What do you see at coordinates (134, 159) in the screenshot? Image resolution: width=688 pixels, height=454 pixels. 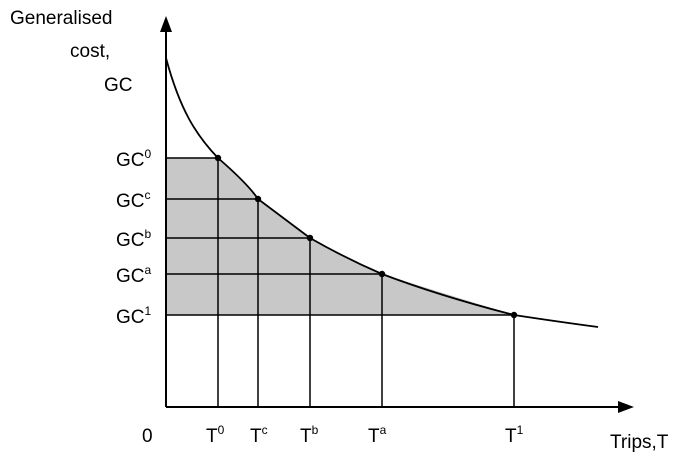 I see `gc0-label: GC0` at bounding box center [134, 159].